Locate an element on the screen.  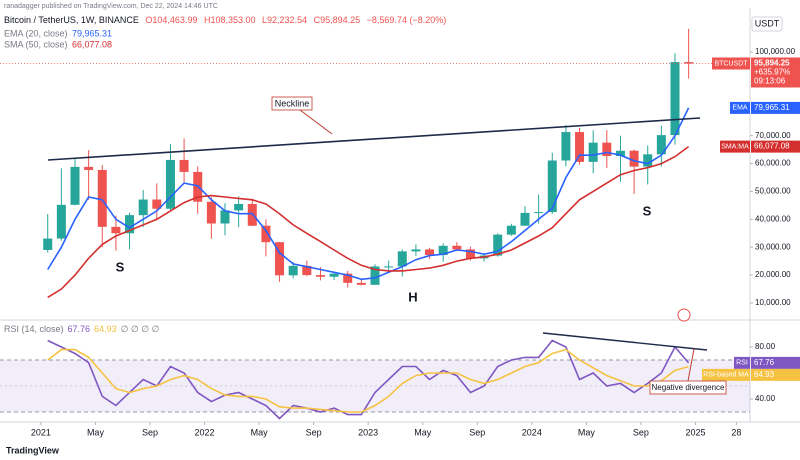
series-tag-value-box is located at coordinates (775, 107).